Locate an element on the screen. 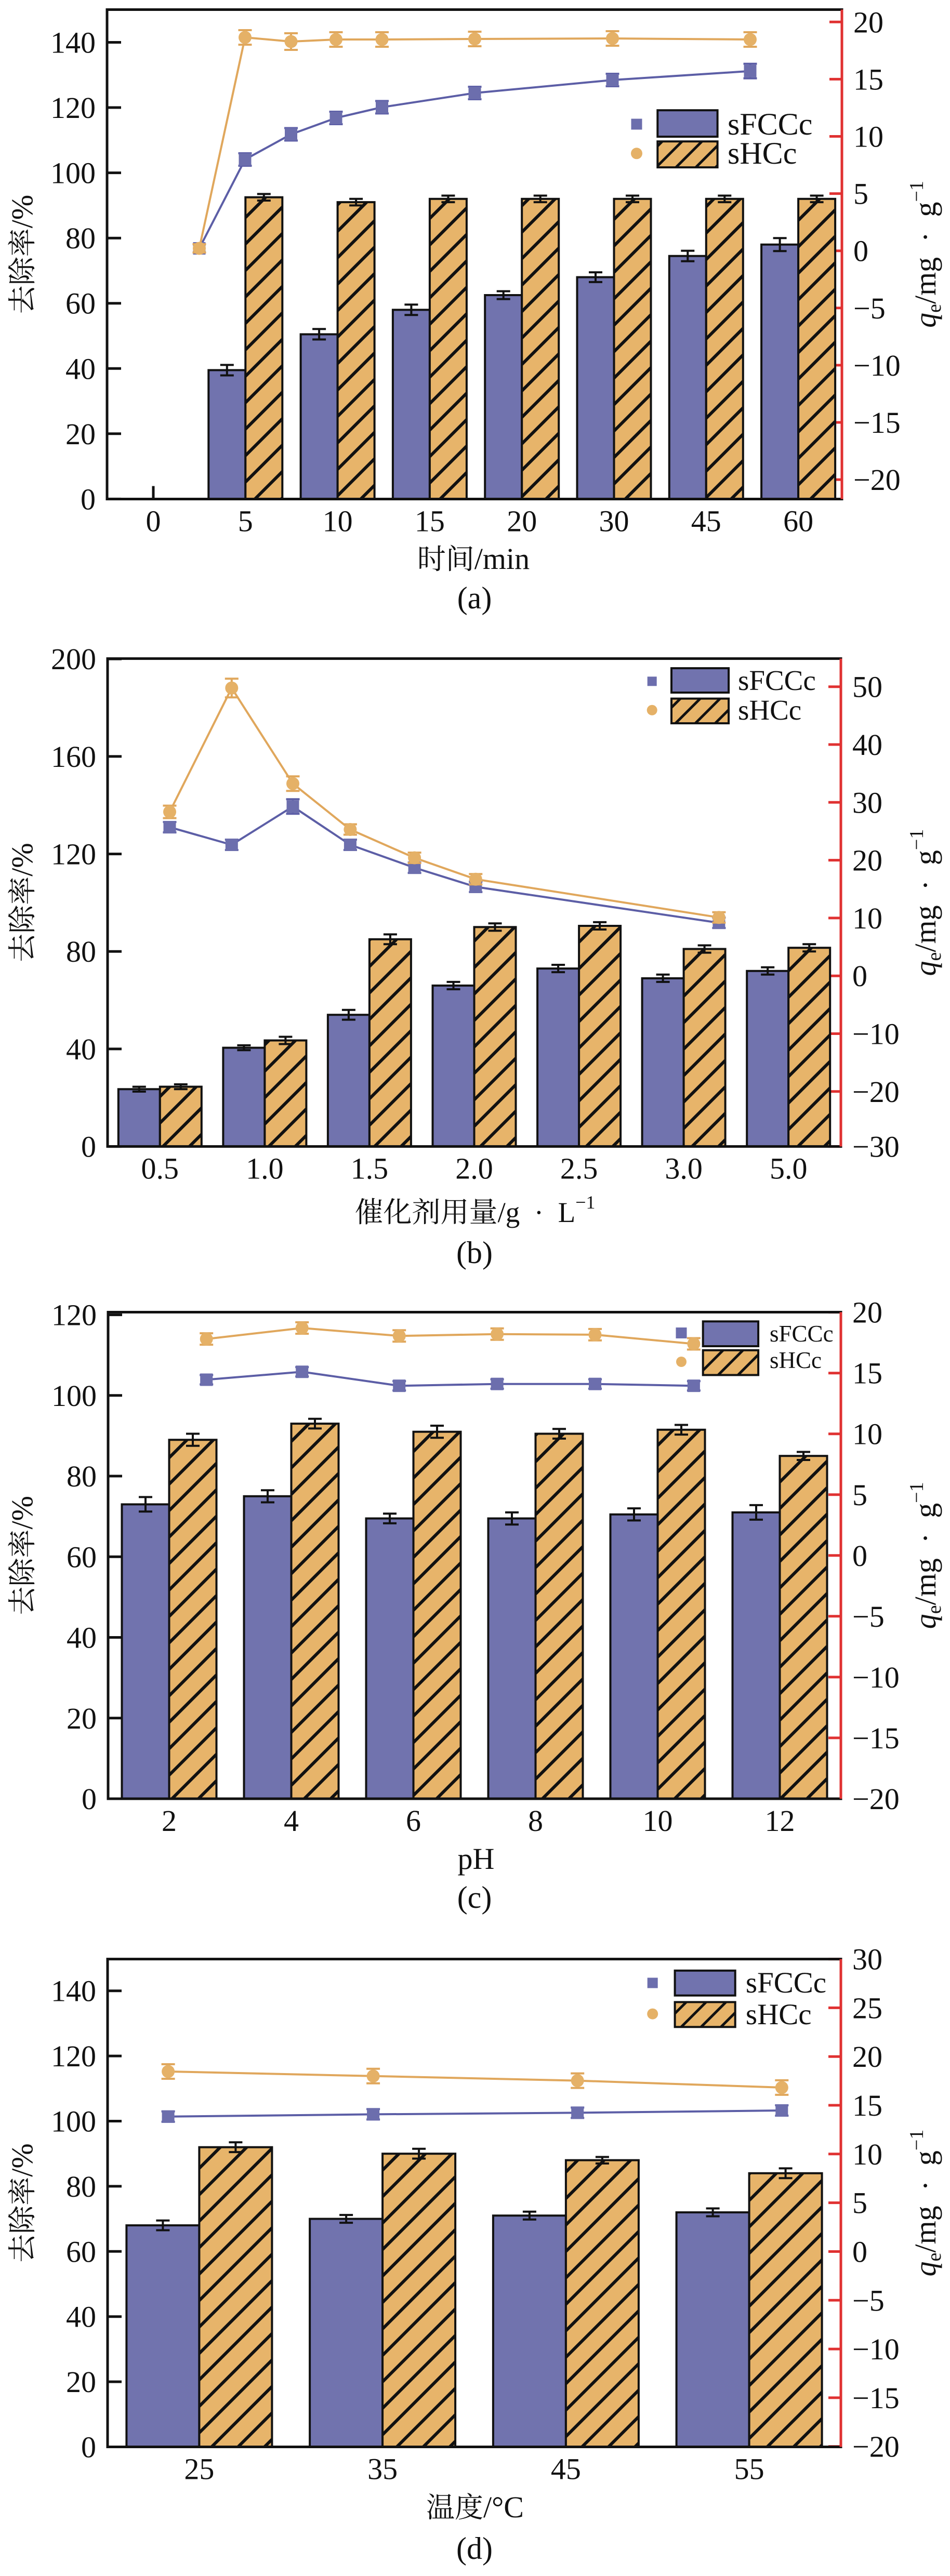  svg-text: 200 is located at coordinates (73, 659).